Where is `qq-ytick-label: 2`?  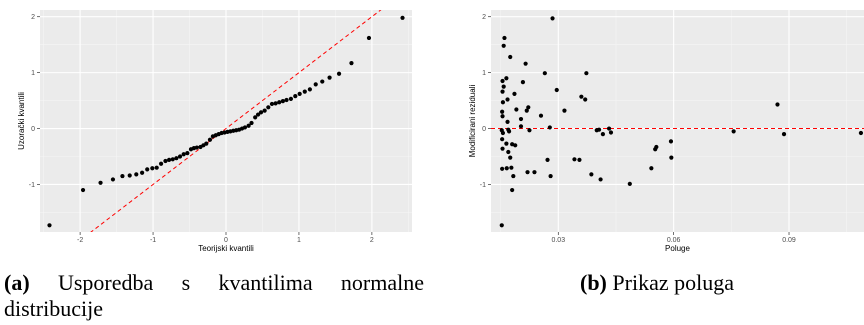
qq-ytick-label: 2 is located at coordinates (33, 17).